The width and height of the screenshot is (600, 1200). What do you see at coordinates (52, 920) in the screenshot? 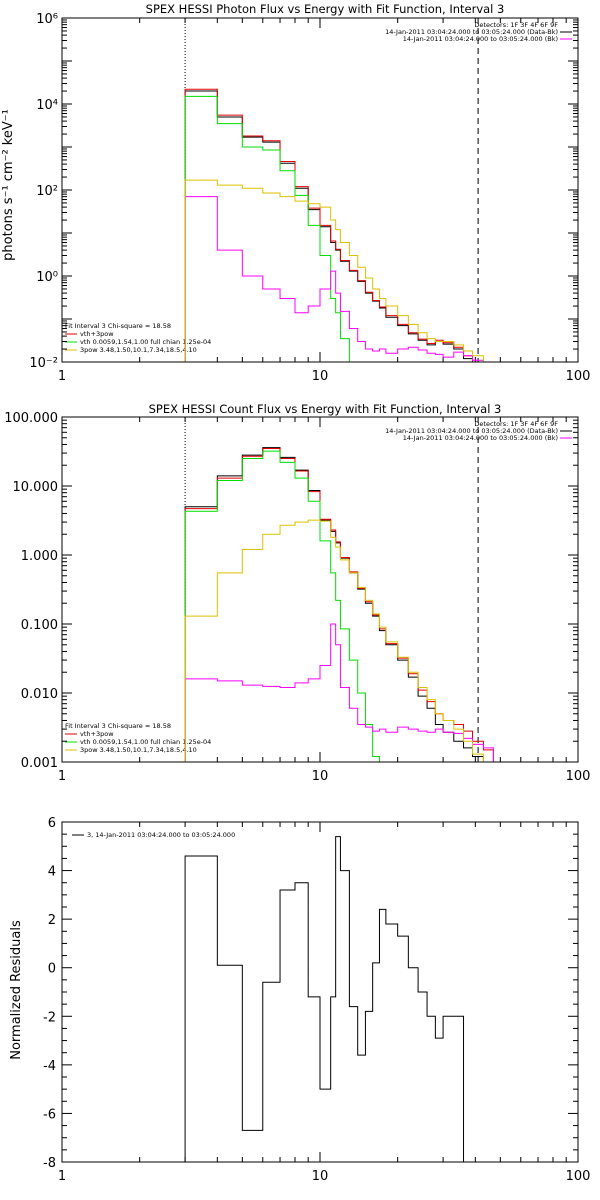
I see `y-tick-label: 2` at bounding box center [52, 920].